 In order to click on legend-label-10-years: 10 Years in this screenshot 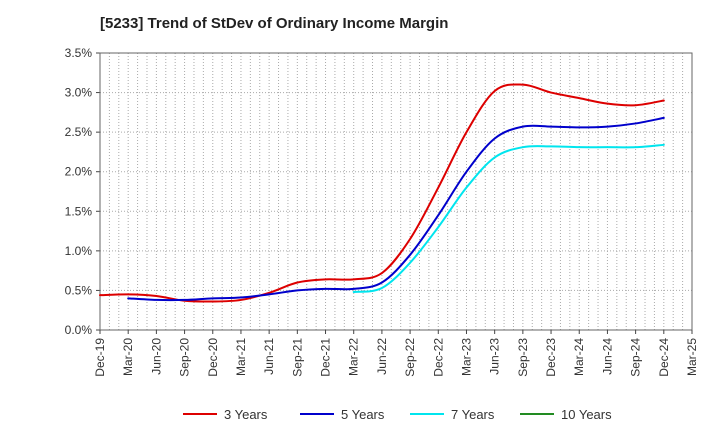, I will do `click(586, 414)`.